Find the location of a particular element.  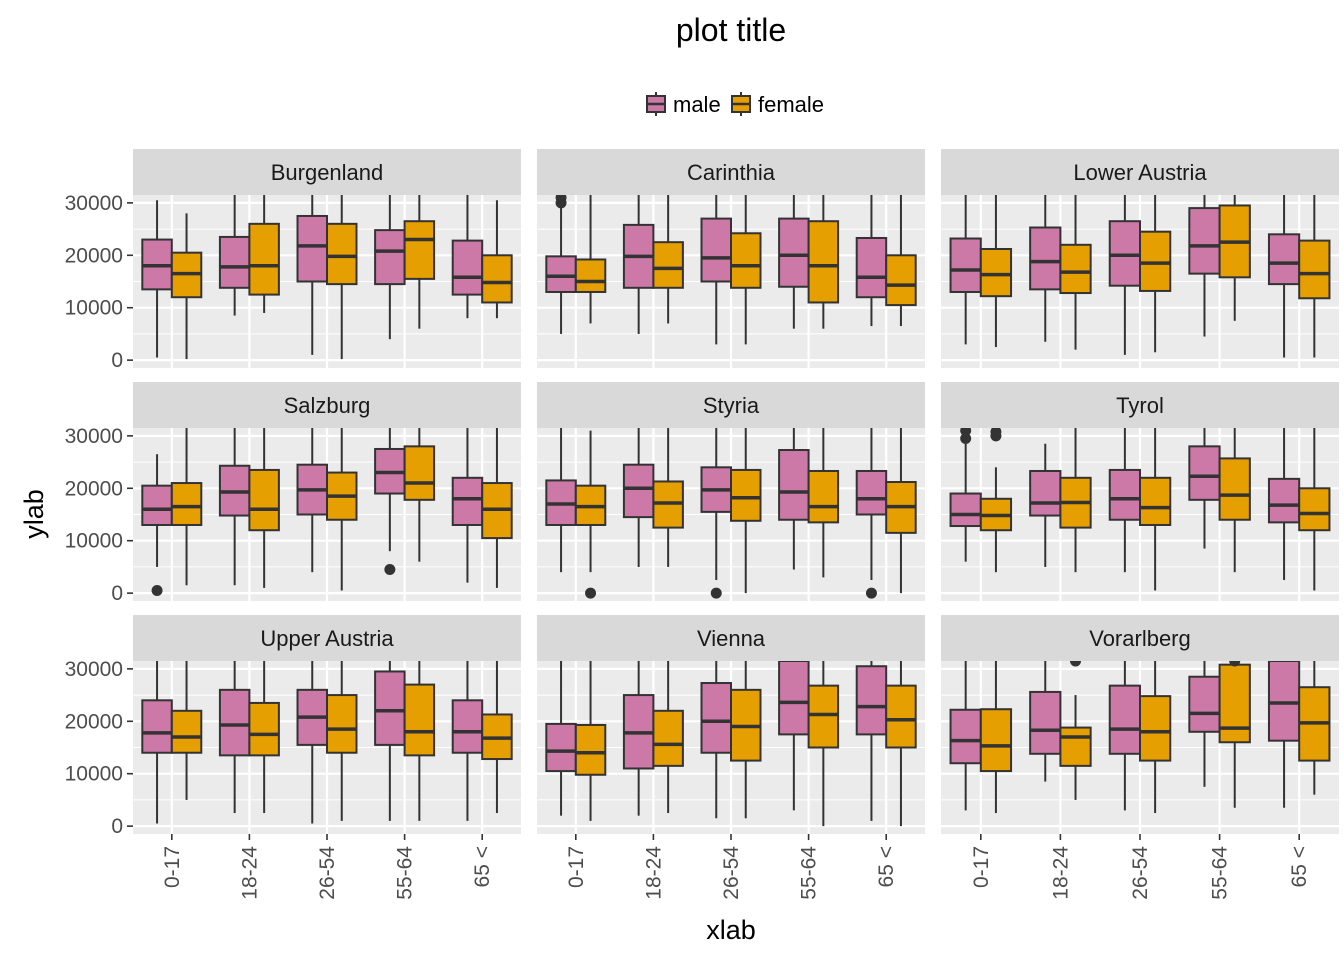

facet-label: Vienna is located at coordinates (731, 638).